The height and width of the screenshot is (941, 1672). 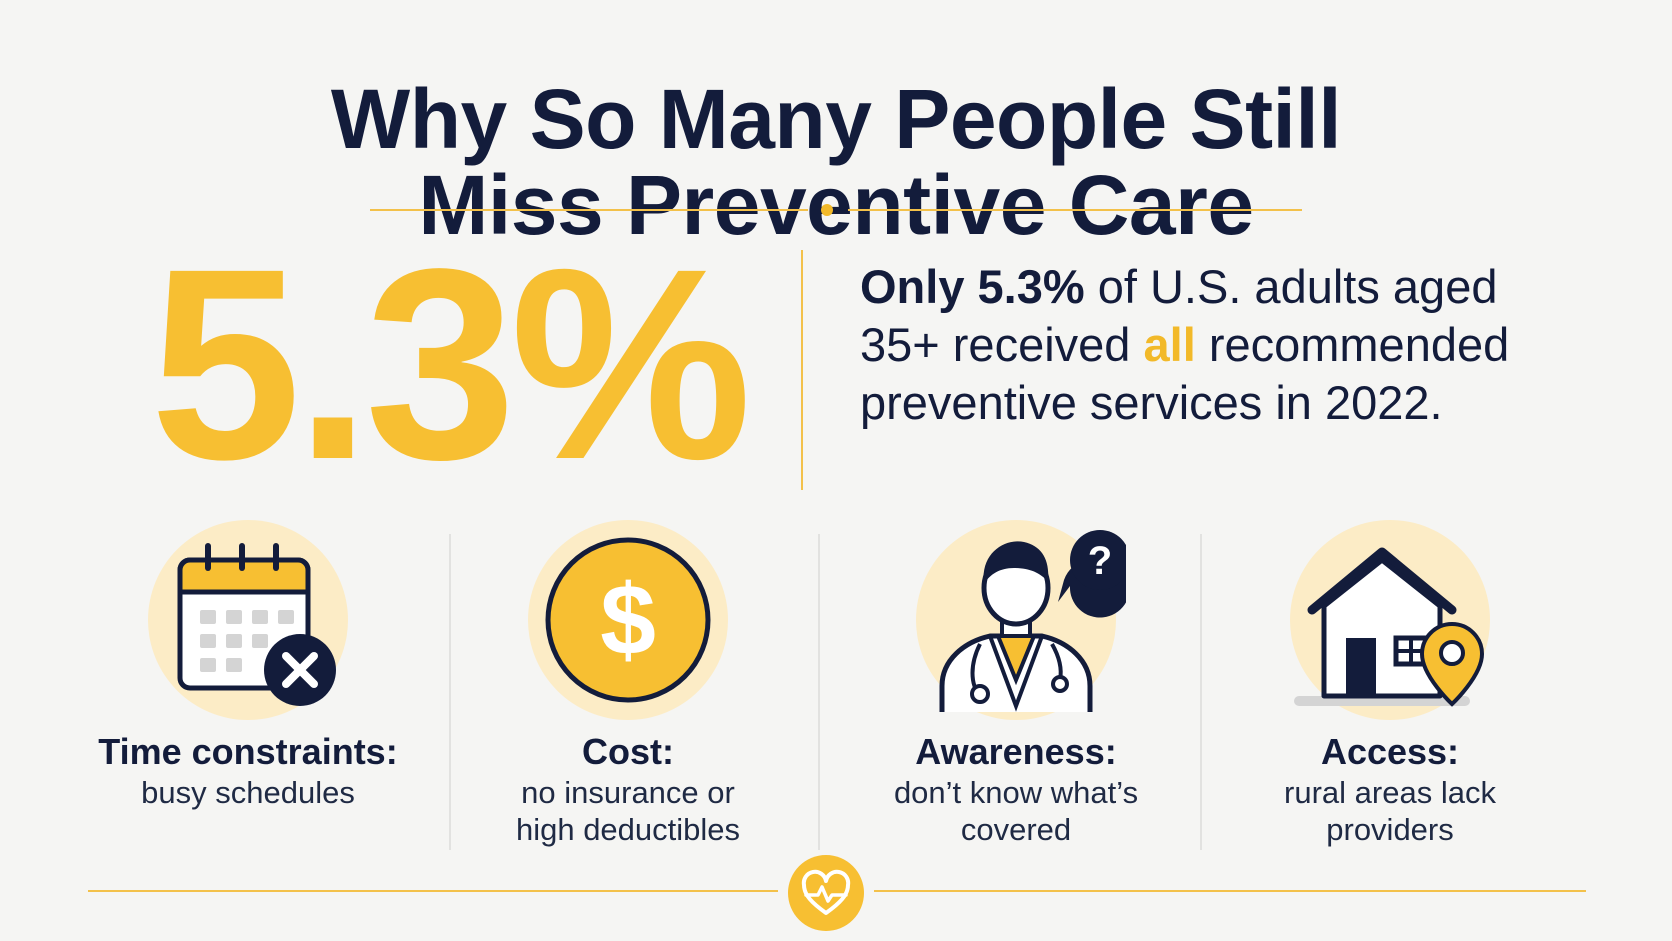 I want to click on title-line-1: Why So Many People Still, so click(x=836, y=119).